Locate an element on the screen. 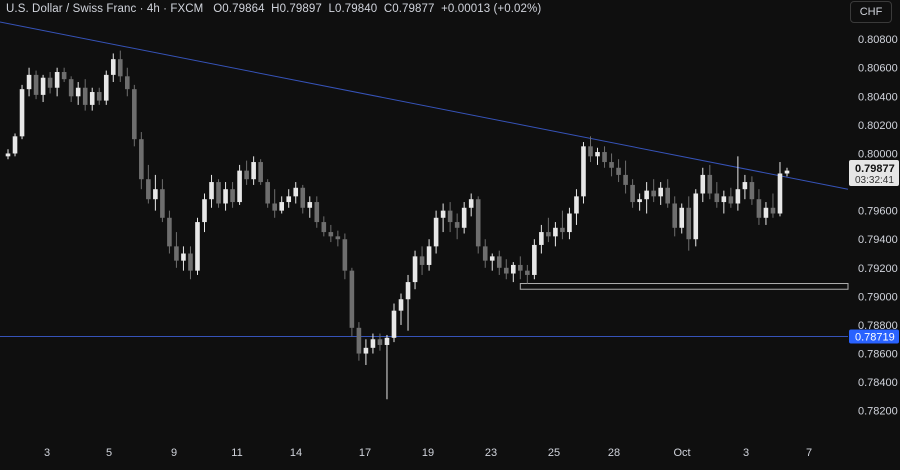 The image size is (900, 470). y-tick-label: 0.79200 is located at coordinates (878, 269).